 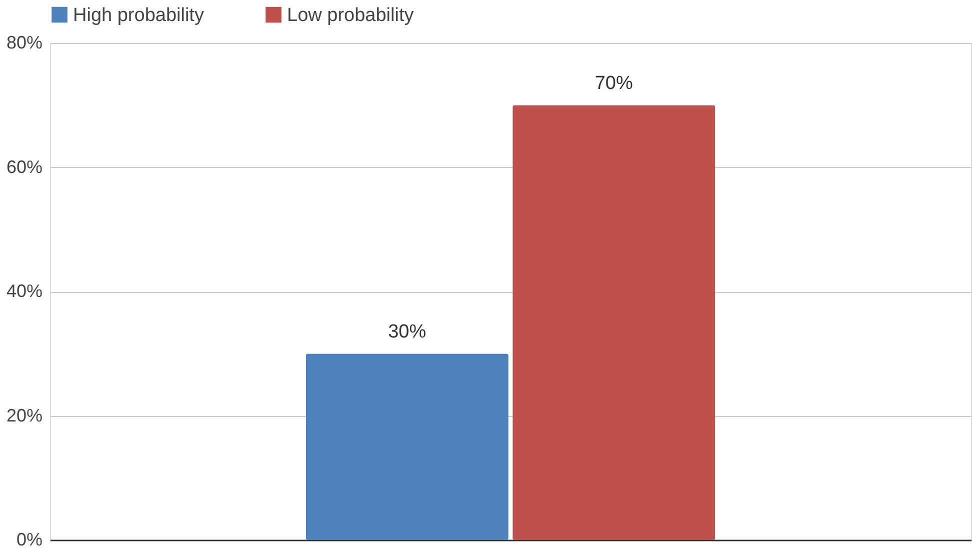 I want to click on y-tick-label: 20%, so click(x=24, y=415).